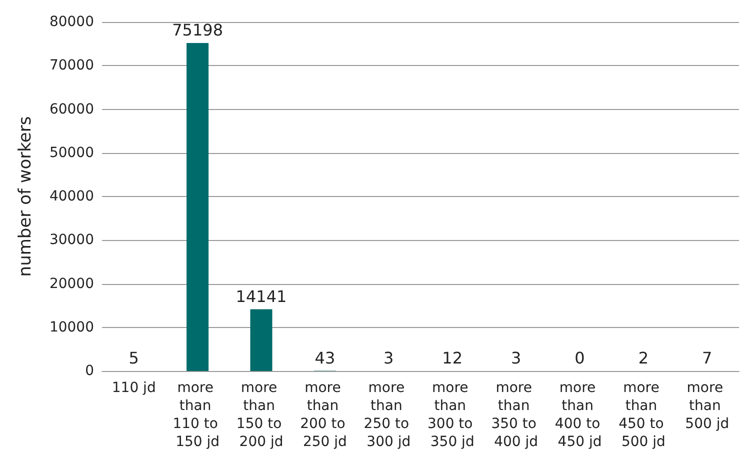 The image size is (747, 464). I want to click on x-tick-label: more than 450 to 500 jd, so click(643, 415).